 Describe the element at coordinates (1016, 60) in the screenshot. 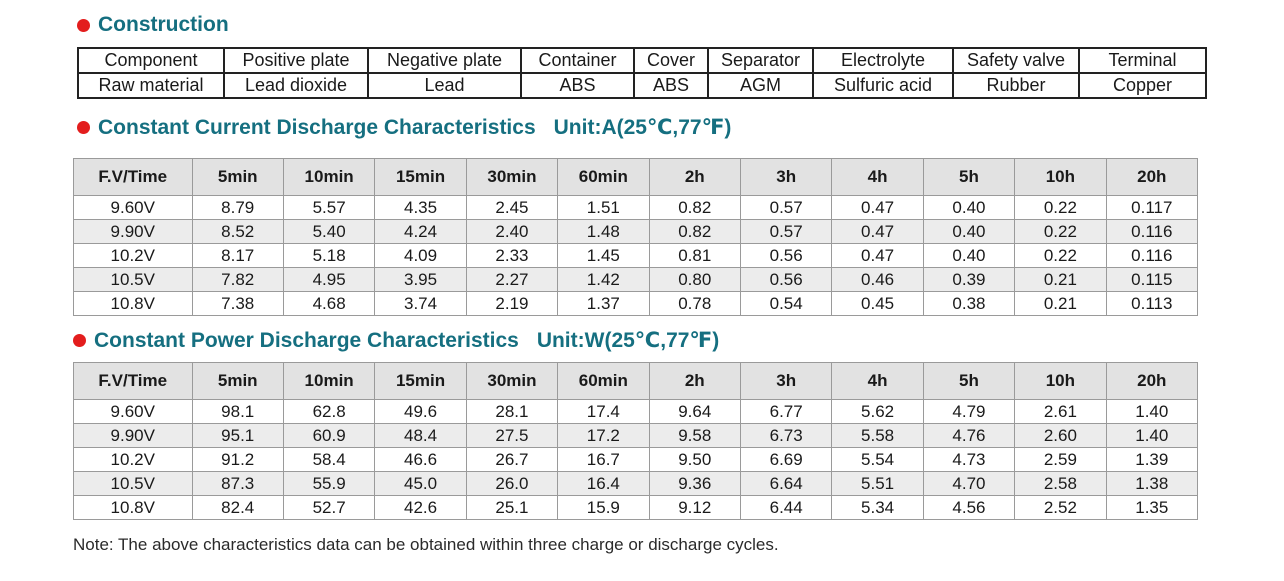

I see `construction-header-cell: Safety valve` at that location.